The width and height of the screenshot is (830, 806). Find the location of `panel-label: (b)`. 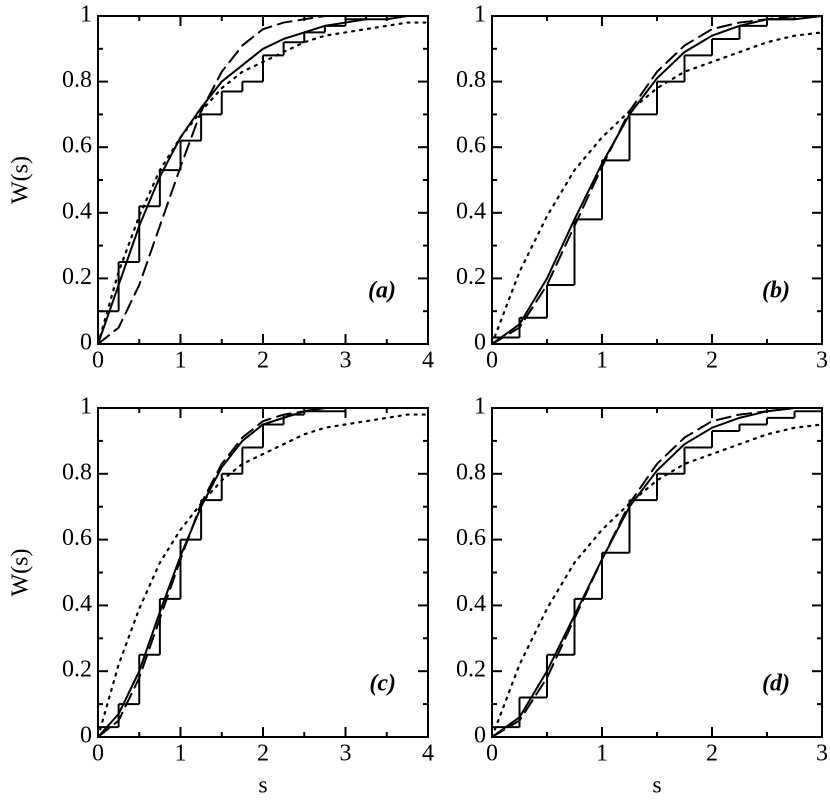

panel-label: (b) is located at coordinates (776, 291).